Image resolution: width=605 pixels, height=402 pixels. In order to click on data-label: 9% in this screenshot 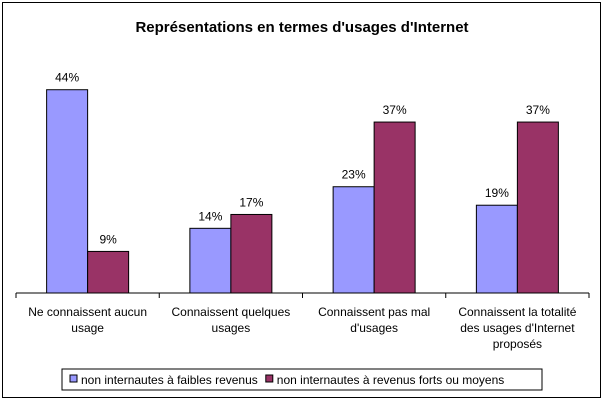, I will do `click(108, 239)`.